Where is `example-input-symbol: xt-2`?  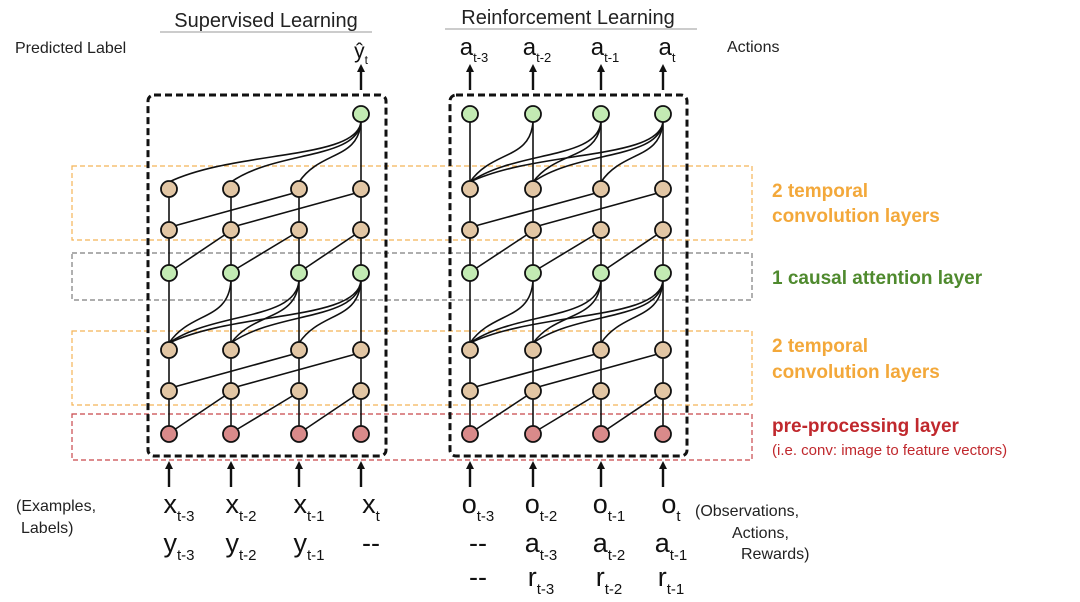
example-input-symbol: xt-2 is located at coordinates (240, 507).